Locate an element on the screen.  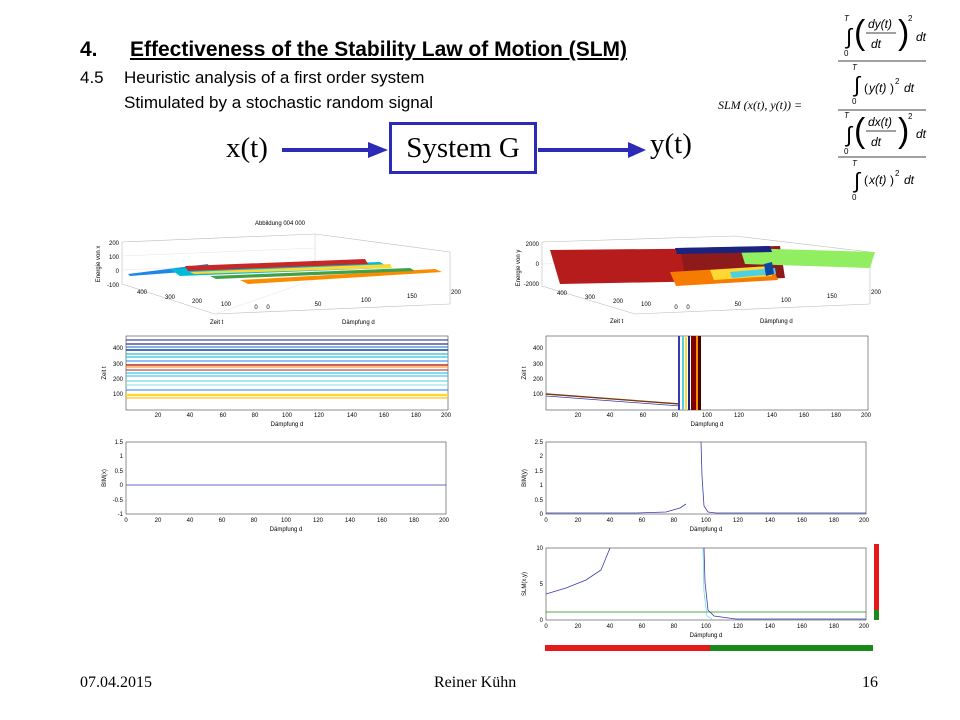
input-signal-label: x(t) is located at coordinates (247, 148).